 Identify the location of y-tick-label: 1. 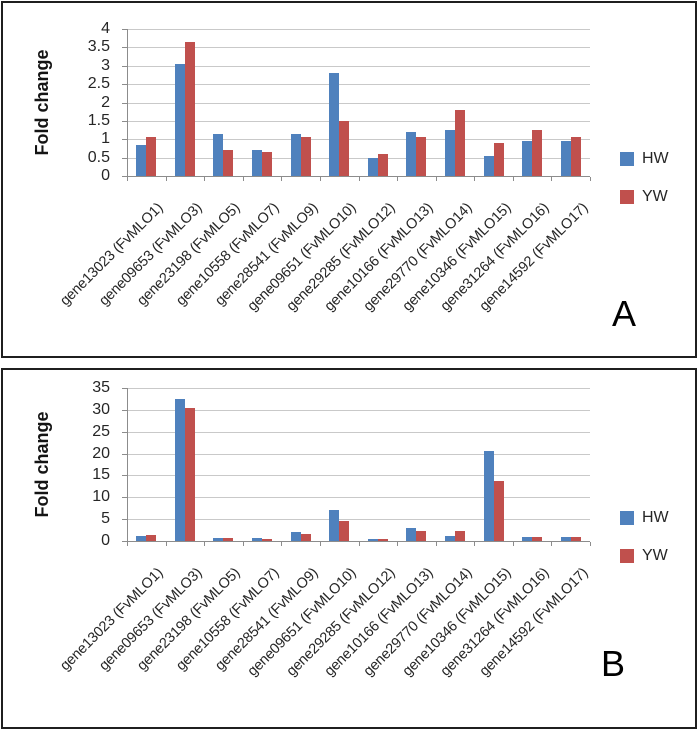
(105, 138).